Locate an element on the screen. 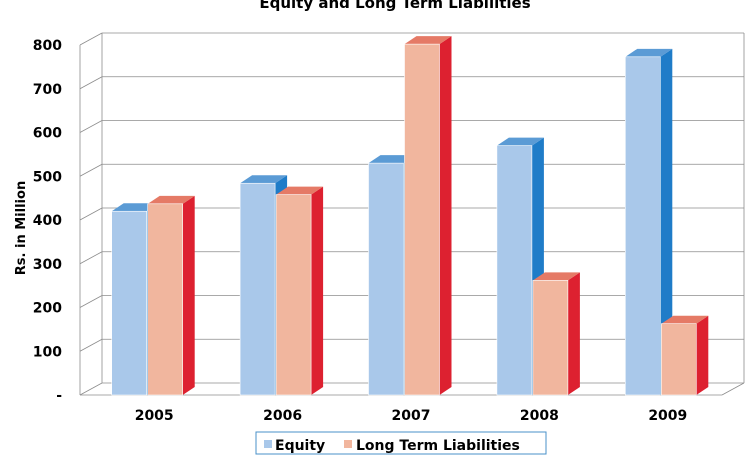  y-axis-label: Rs. in Million is located at coordinates (21, 228).